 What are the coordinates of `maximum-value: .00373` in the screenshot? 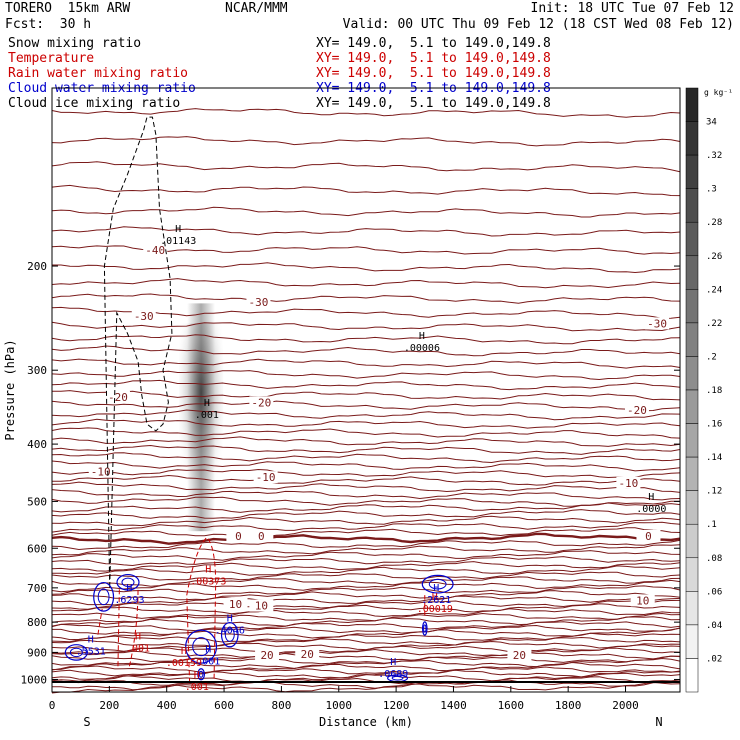 It's located at (208, 582).